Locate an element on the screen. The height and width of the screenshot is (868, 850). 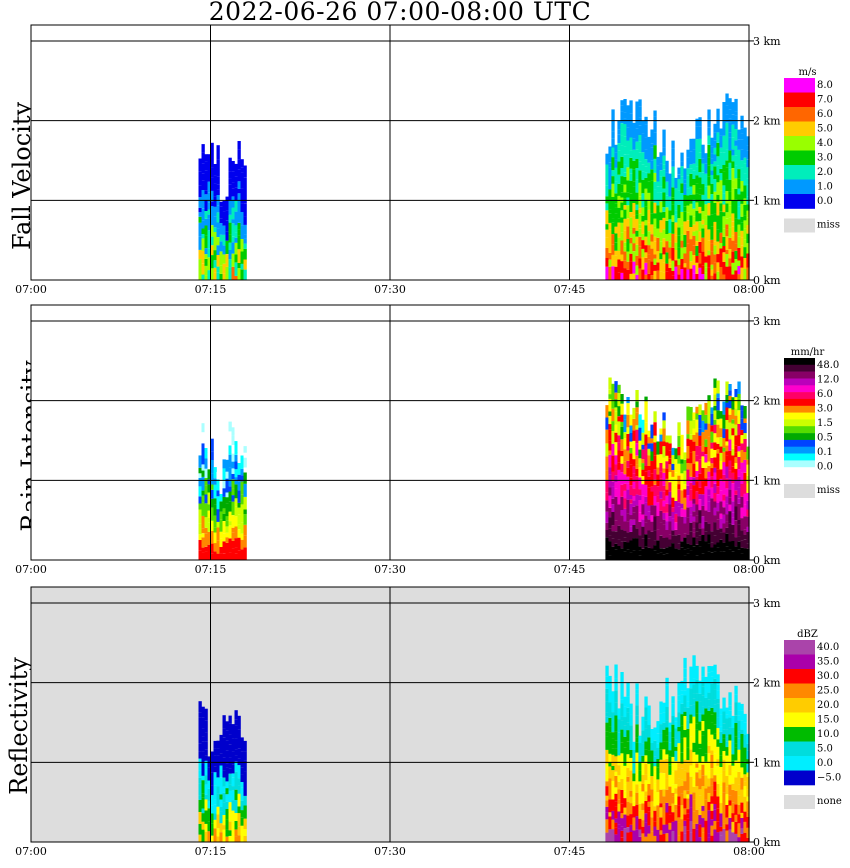
legend-label: 0.0 is located at coordinates (825, 467).